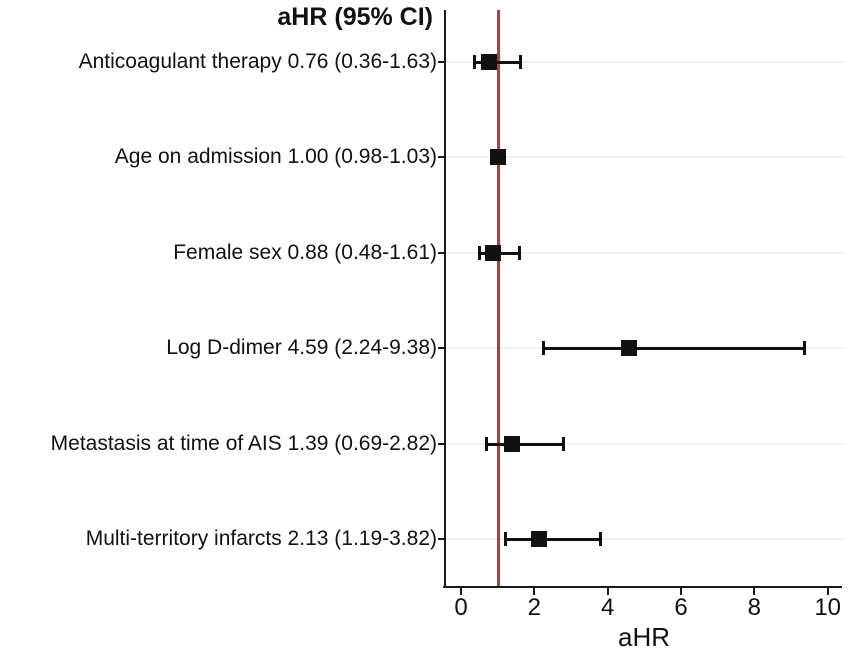  What do you see at coordinates (642, 587) in the screenshot?
I see `x-axis-line` at bounding box center [642, 587].